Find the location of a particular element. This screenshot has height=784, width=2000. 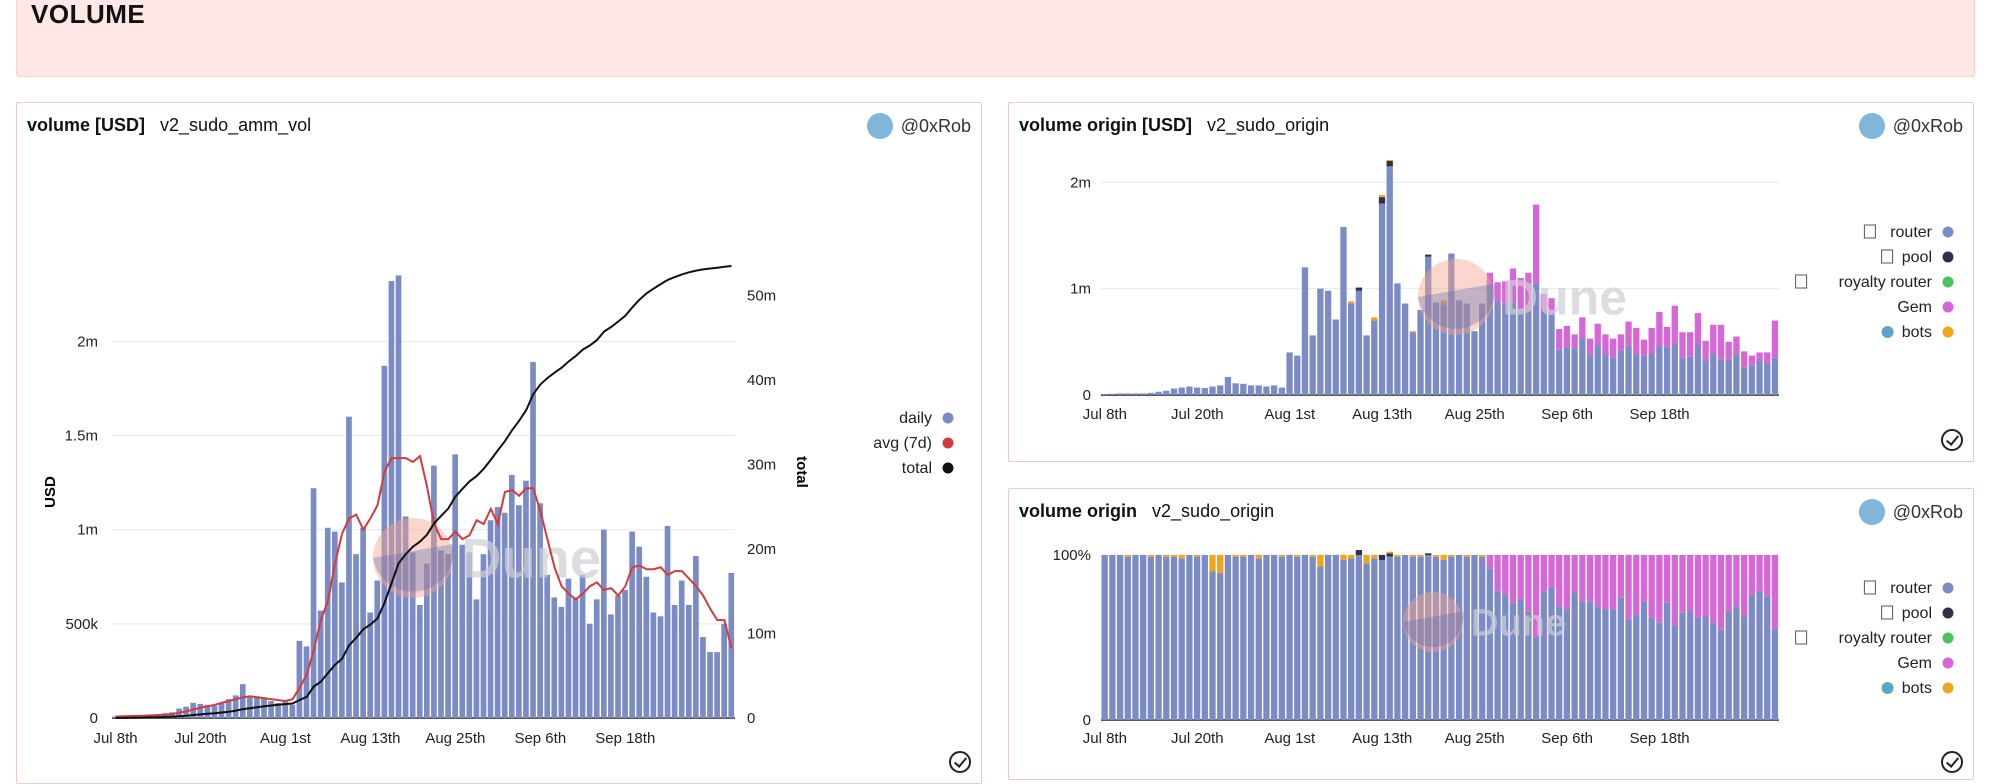

x-tick-label: Jul 8th is located at coordinates (1105, 414).